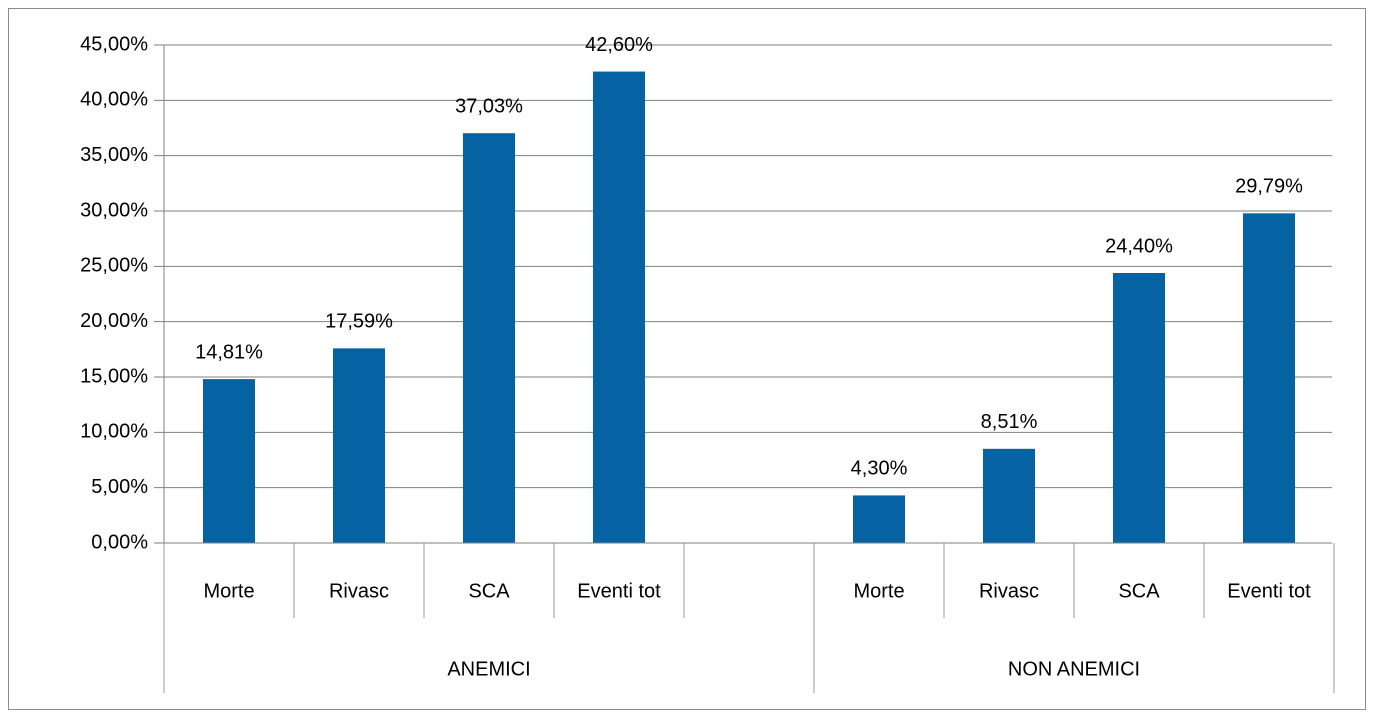  Describe the element at coordinates (119, 542) in the screenshot. I see `y-tick-label: 0,00%` at that location.